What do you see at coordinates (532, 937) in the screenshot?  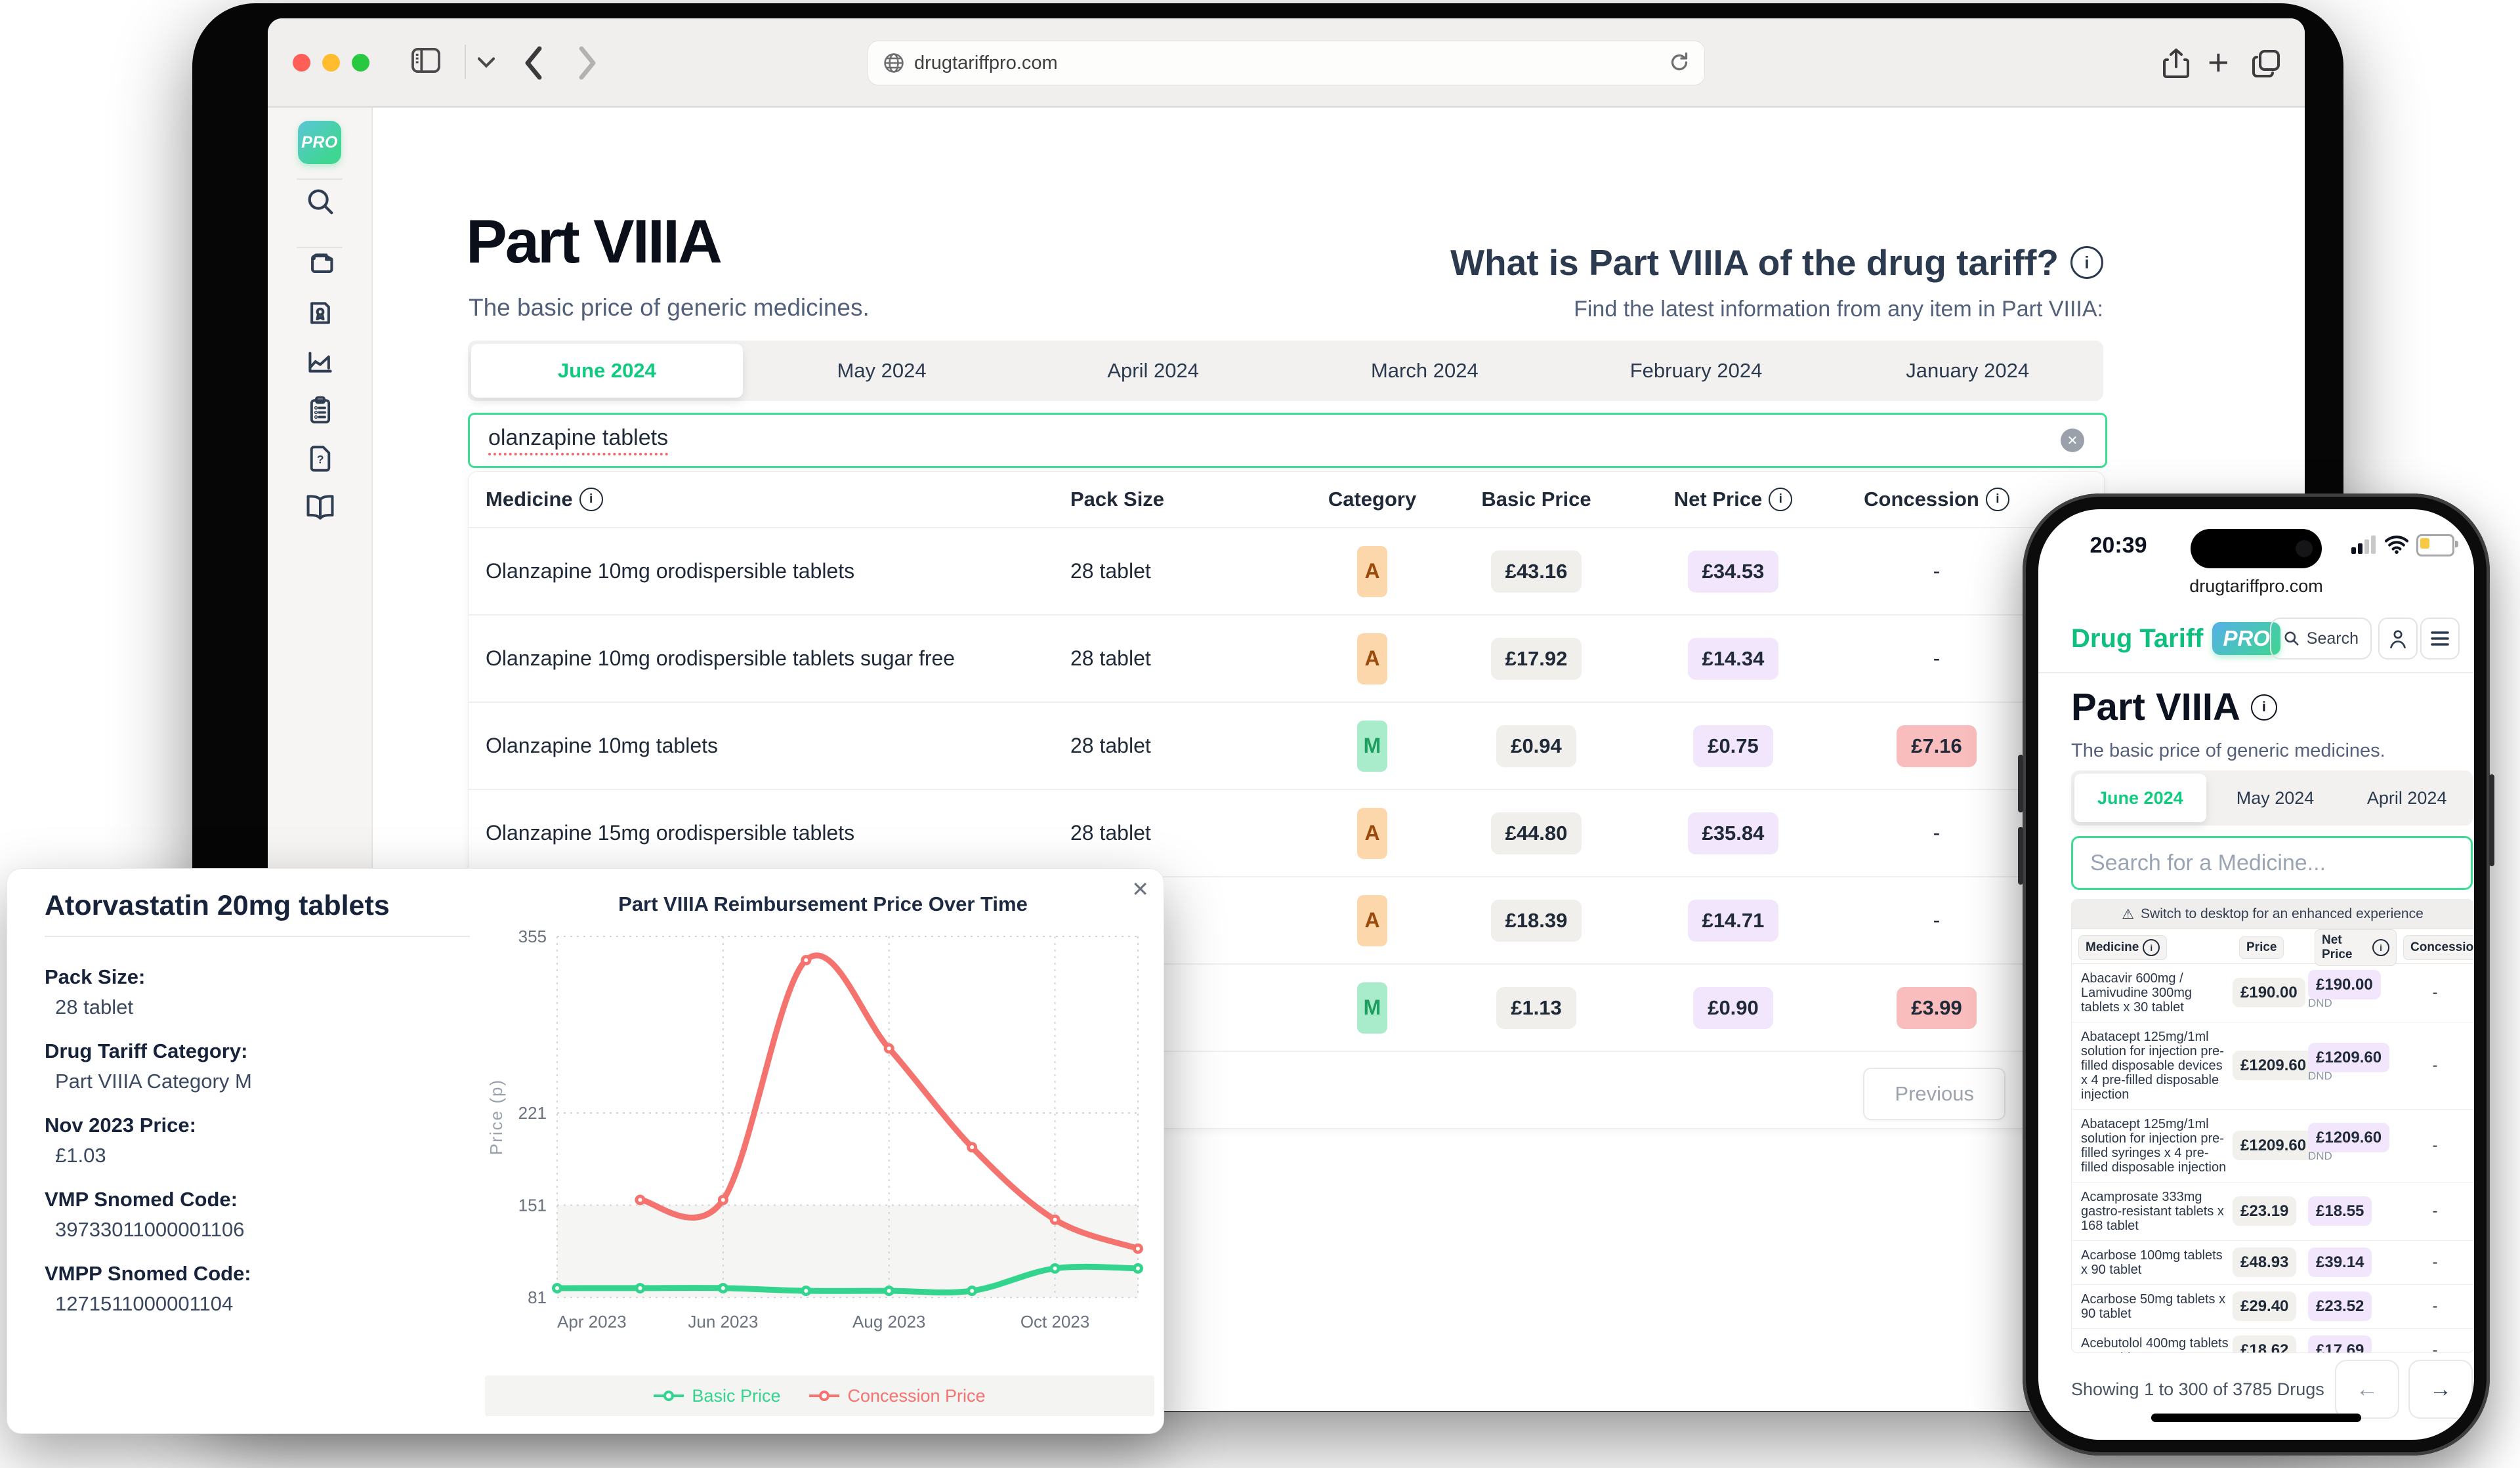 I see `svg-text: 355` at bounding box center [532, 937].